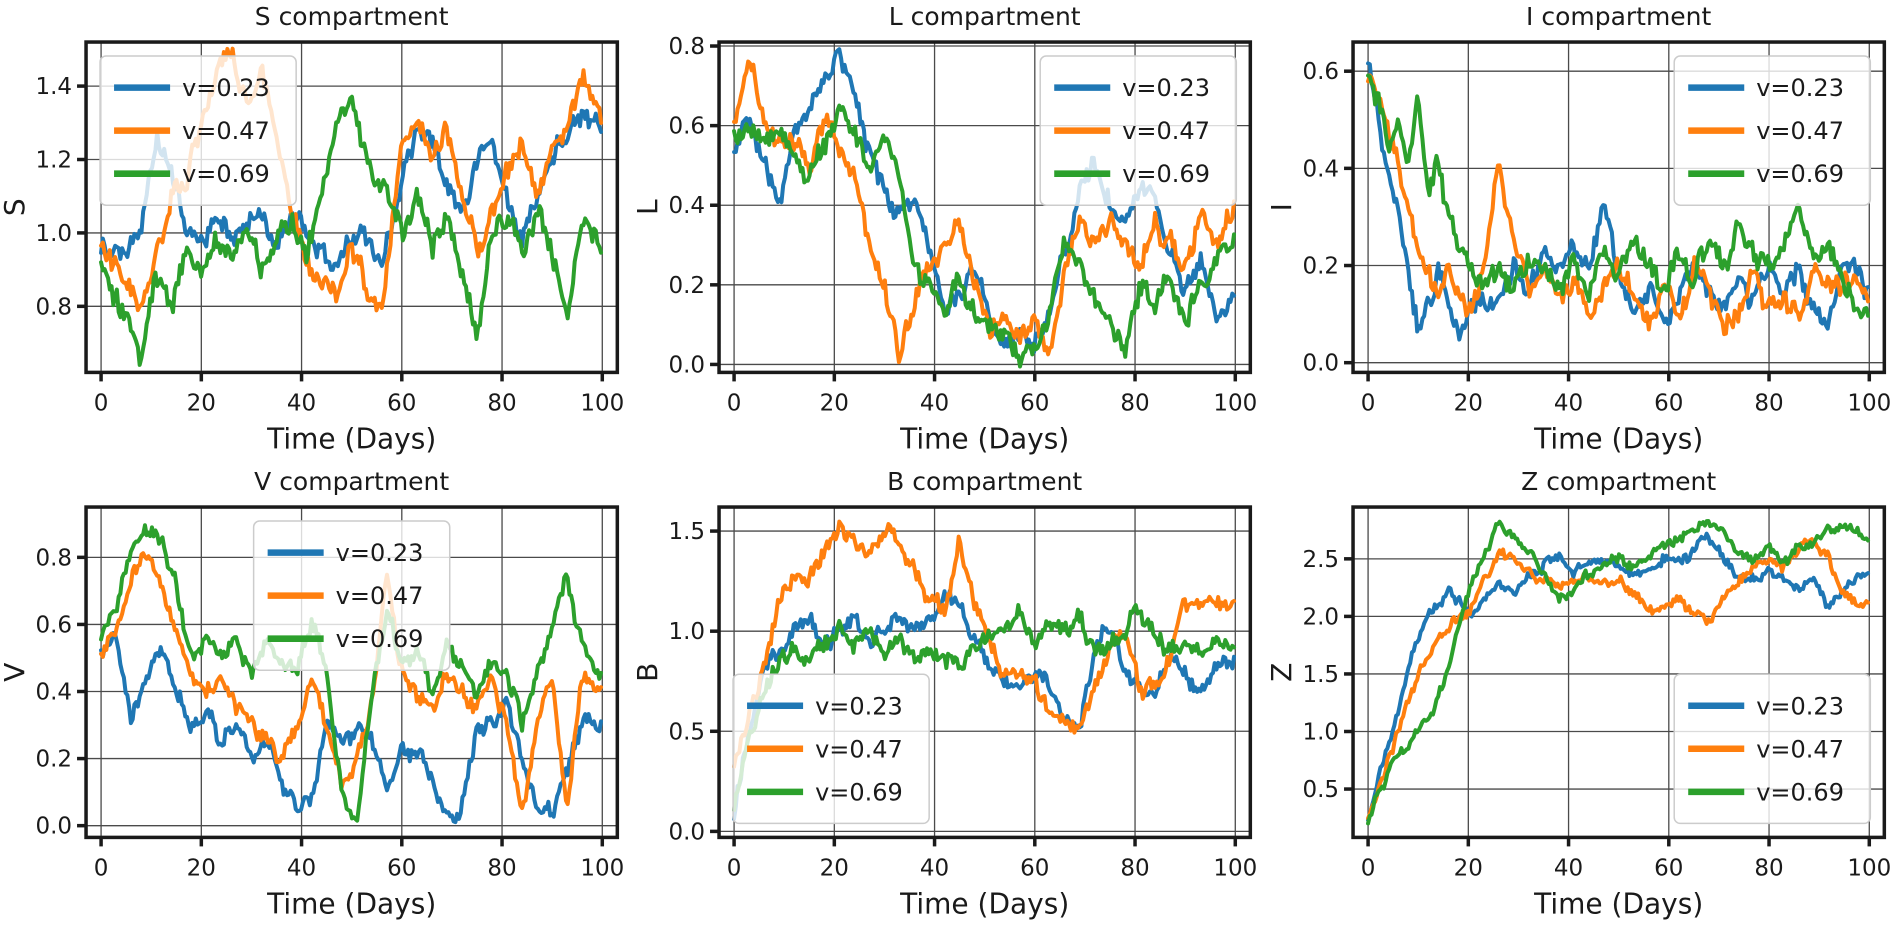 This screenshot has width=1900, height=929. I want to click on chart-title: V compartment, so click(351, 481).